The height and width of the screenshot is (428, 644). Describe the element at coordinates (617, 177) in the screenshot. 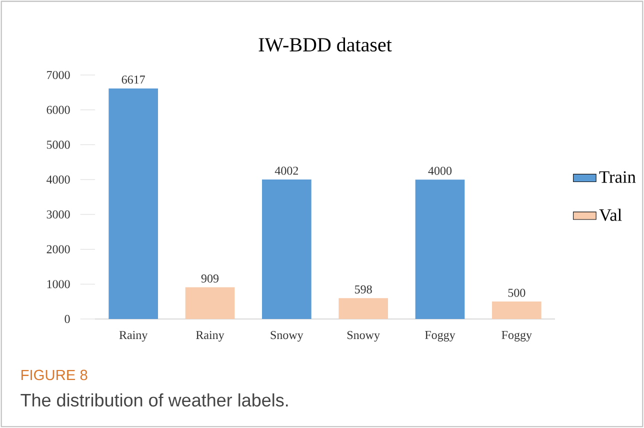

I see `legend-label: Train` at that location.